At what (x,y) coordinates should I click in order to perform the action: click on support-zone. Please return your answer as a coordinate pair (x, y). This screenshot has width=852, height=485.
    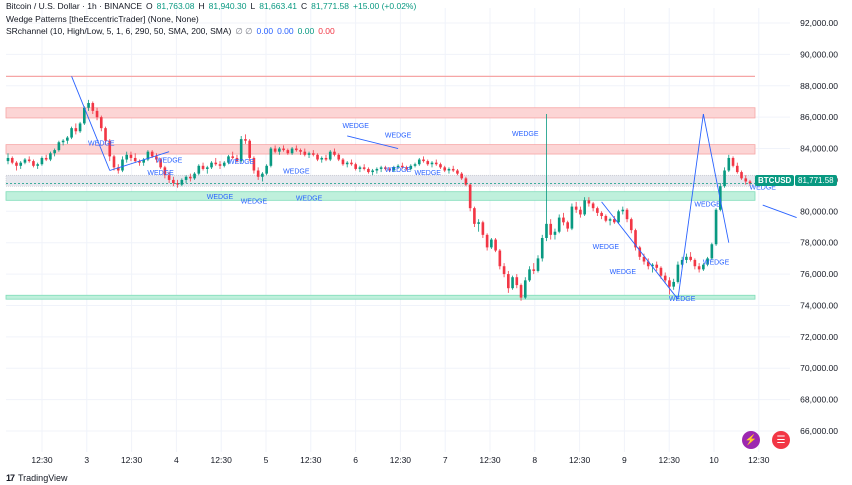
    Looking at the image, I should click on (380, 297).